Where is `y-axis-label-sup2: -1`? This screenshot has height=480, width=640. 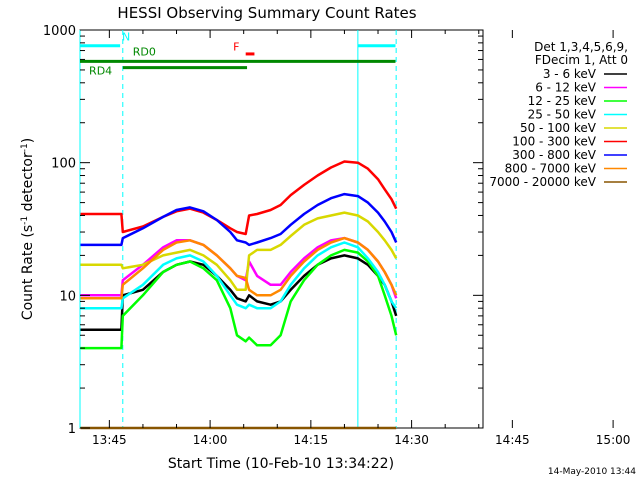 y-axis-label-sup2: -1 is located at coordinates (25, 147).